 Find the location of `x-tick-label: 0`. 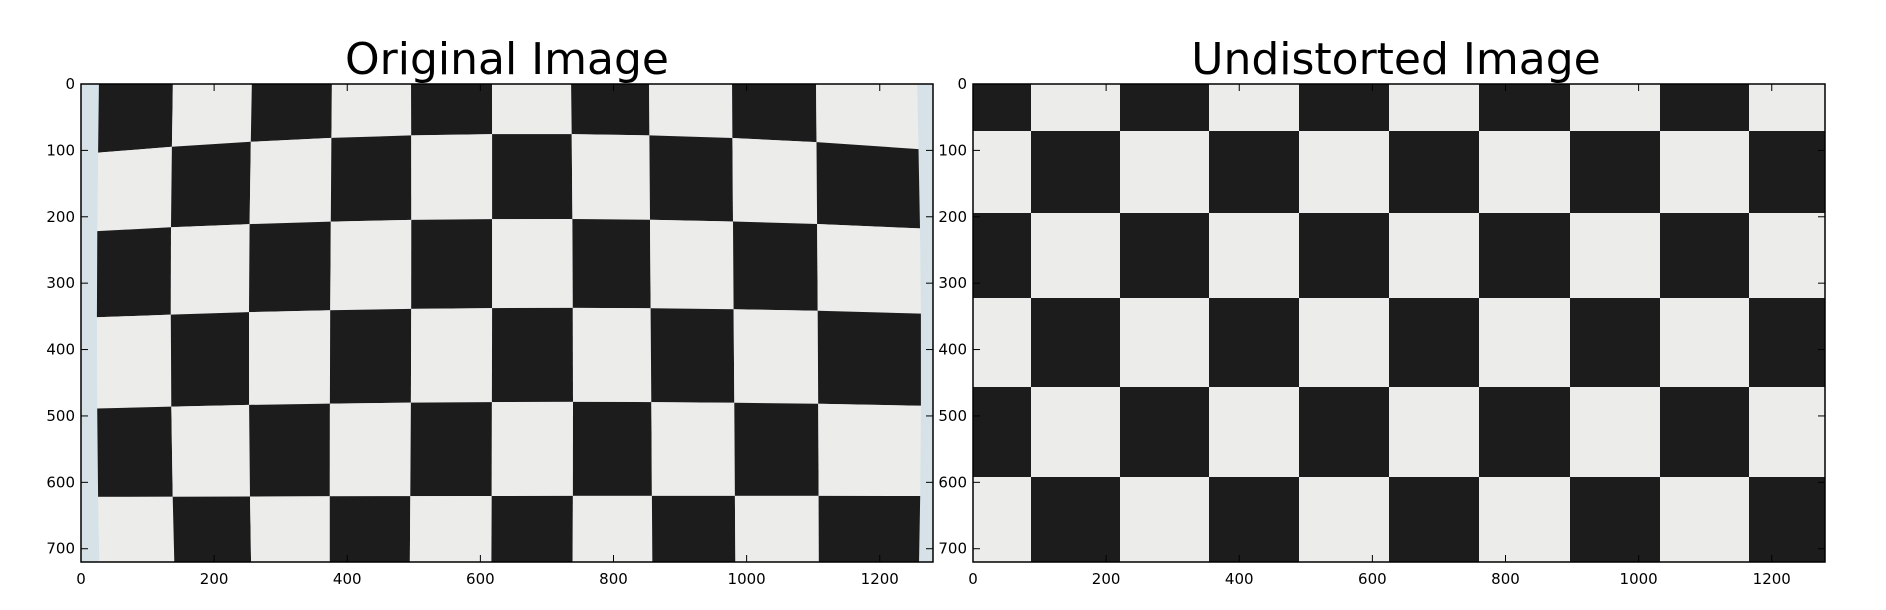

x-tick-label: 0 is located at coordinates (81, 579).